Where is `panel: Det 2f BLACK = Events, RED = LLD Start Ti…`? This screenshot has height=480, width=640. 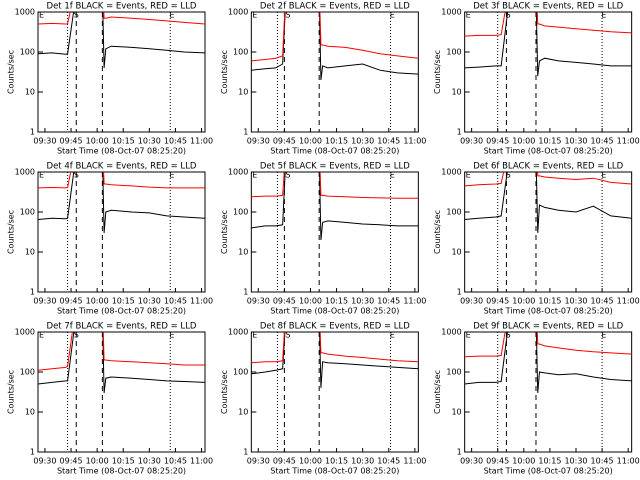 panel: Det 2f BLACK = Events, RED = LLD Start Ti… is located at coordinates (323, 79).